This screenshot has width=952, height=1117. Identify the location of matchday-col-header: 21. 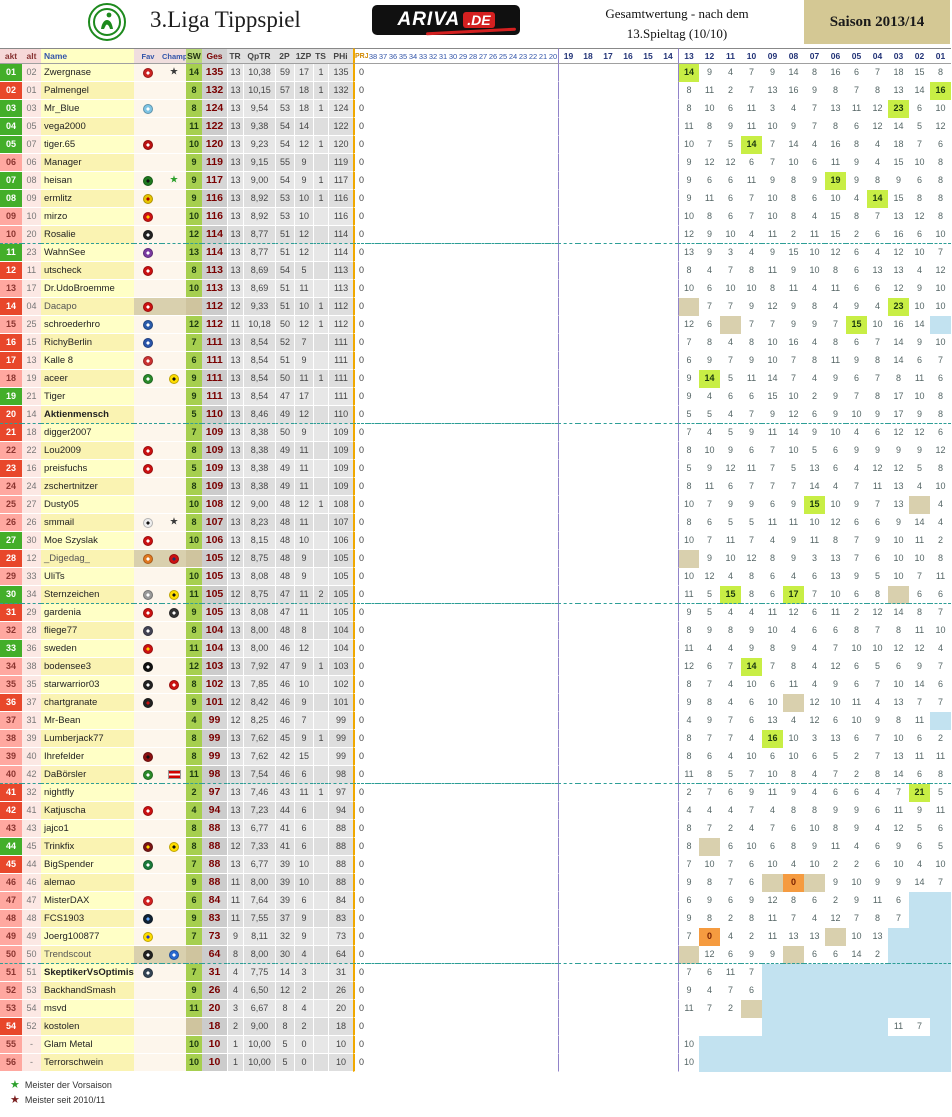
(543, 56).